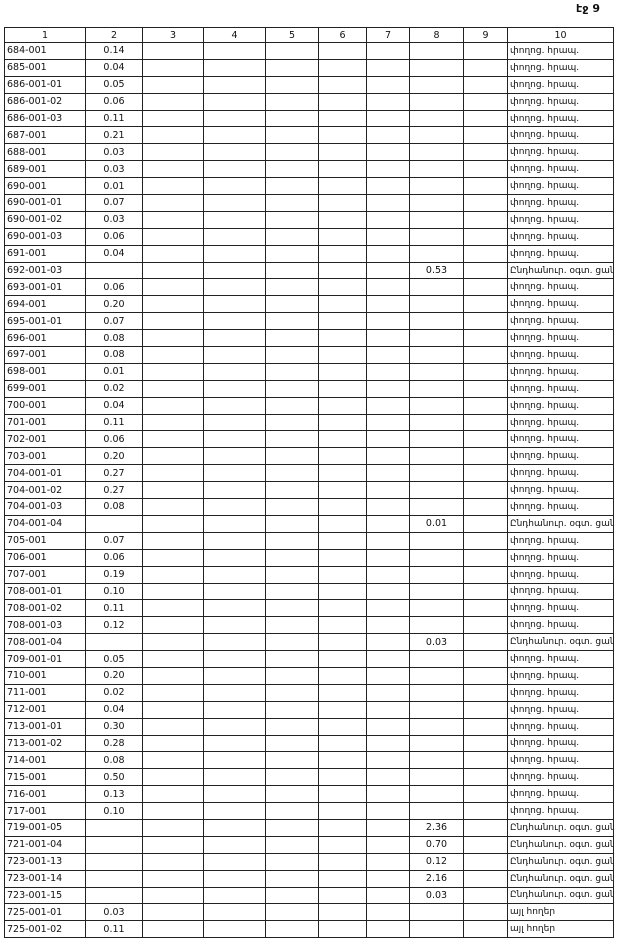 This screenshot has width=636, height=945. What do you see at coordinates (309, 608) in the screenshot?
I see `table-row: 708-001-02 0.11 փողոց. հրապ.` at bounding box center [309, 608].